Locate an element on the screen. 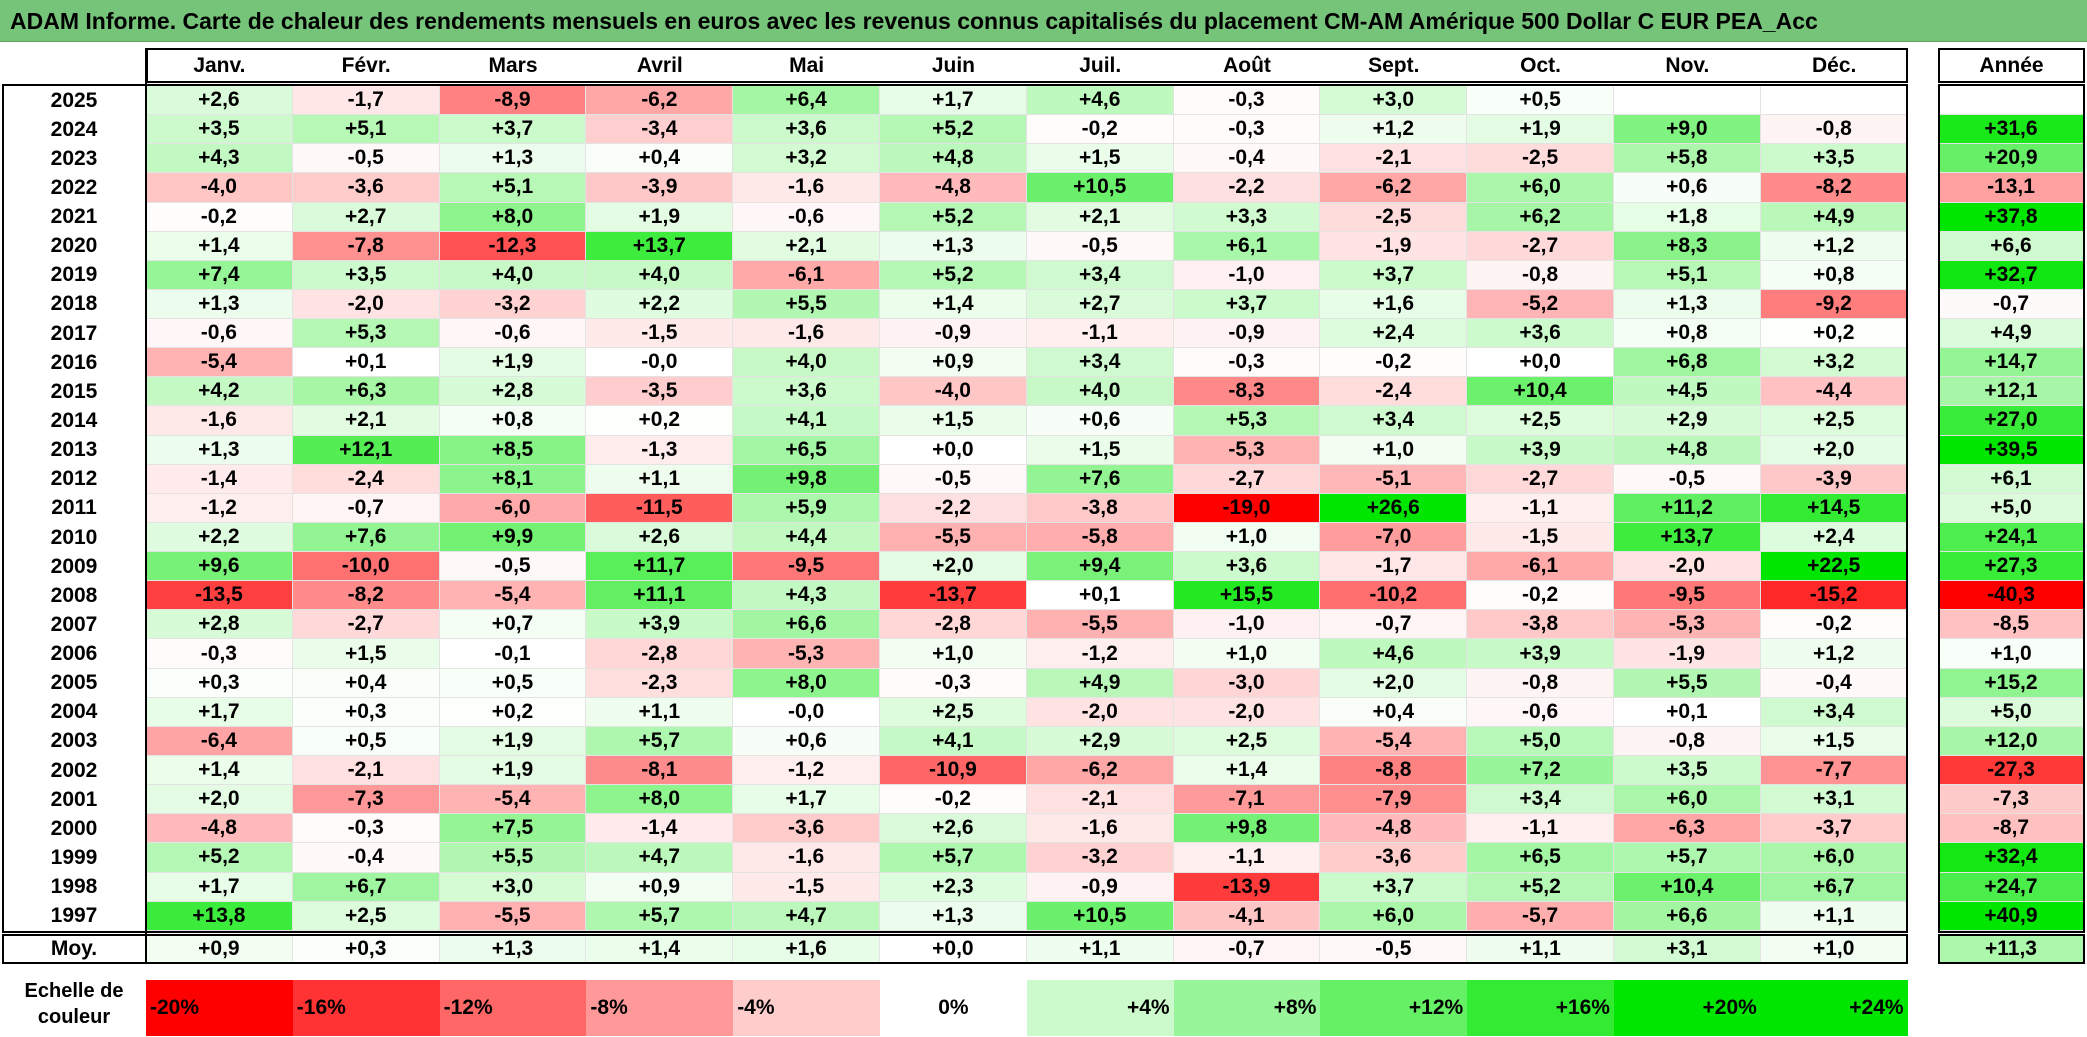 This screenshot has width=2087, height=1037. heatmap-cell: +7,6 is located at coordinates (366, 537).